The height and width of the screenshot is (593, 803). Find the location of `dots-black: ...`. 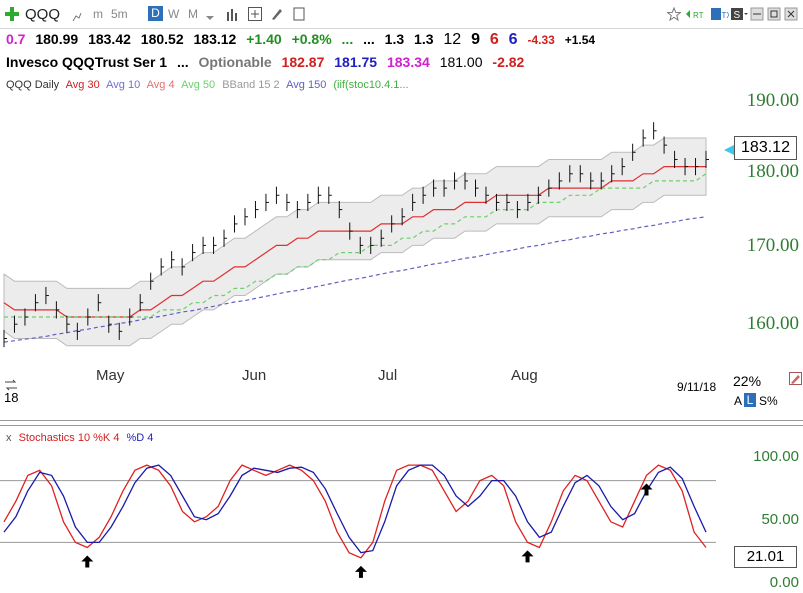

dots-black: ... is located at coordinates (369, 39).